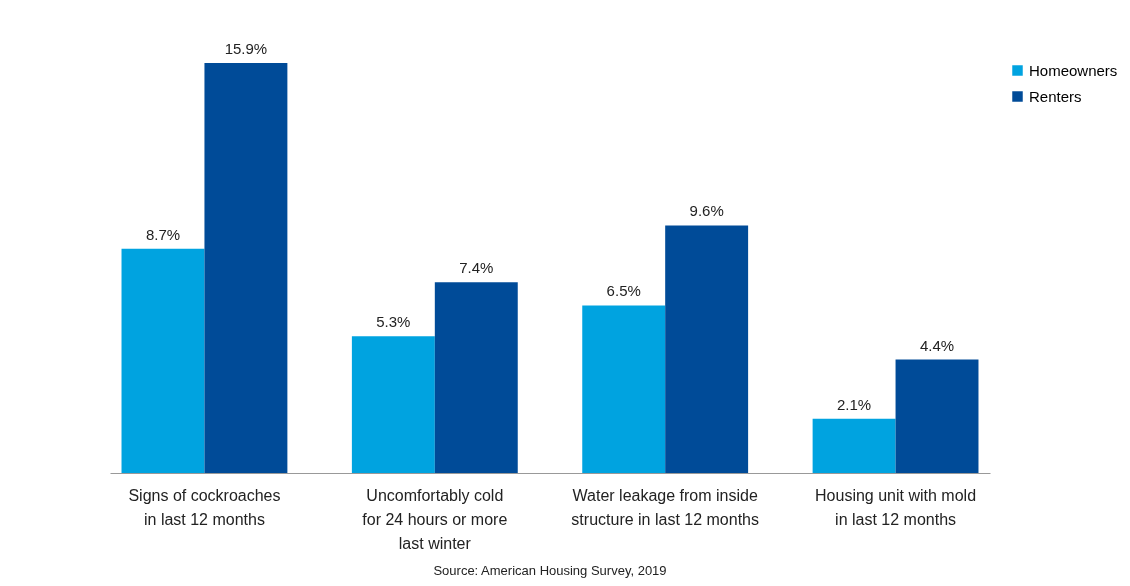 The image size is (1130, 586). Describe the element at coordinates (435, 519) in the screenshot. I see `x-tick-label: Uncomfortably cold for 24 hours or more last winter` at that location.